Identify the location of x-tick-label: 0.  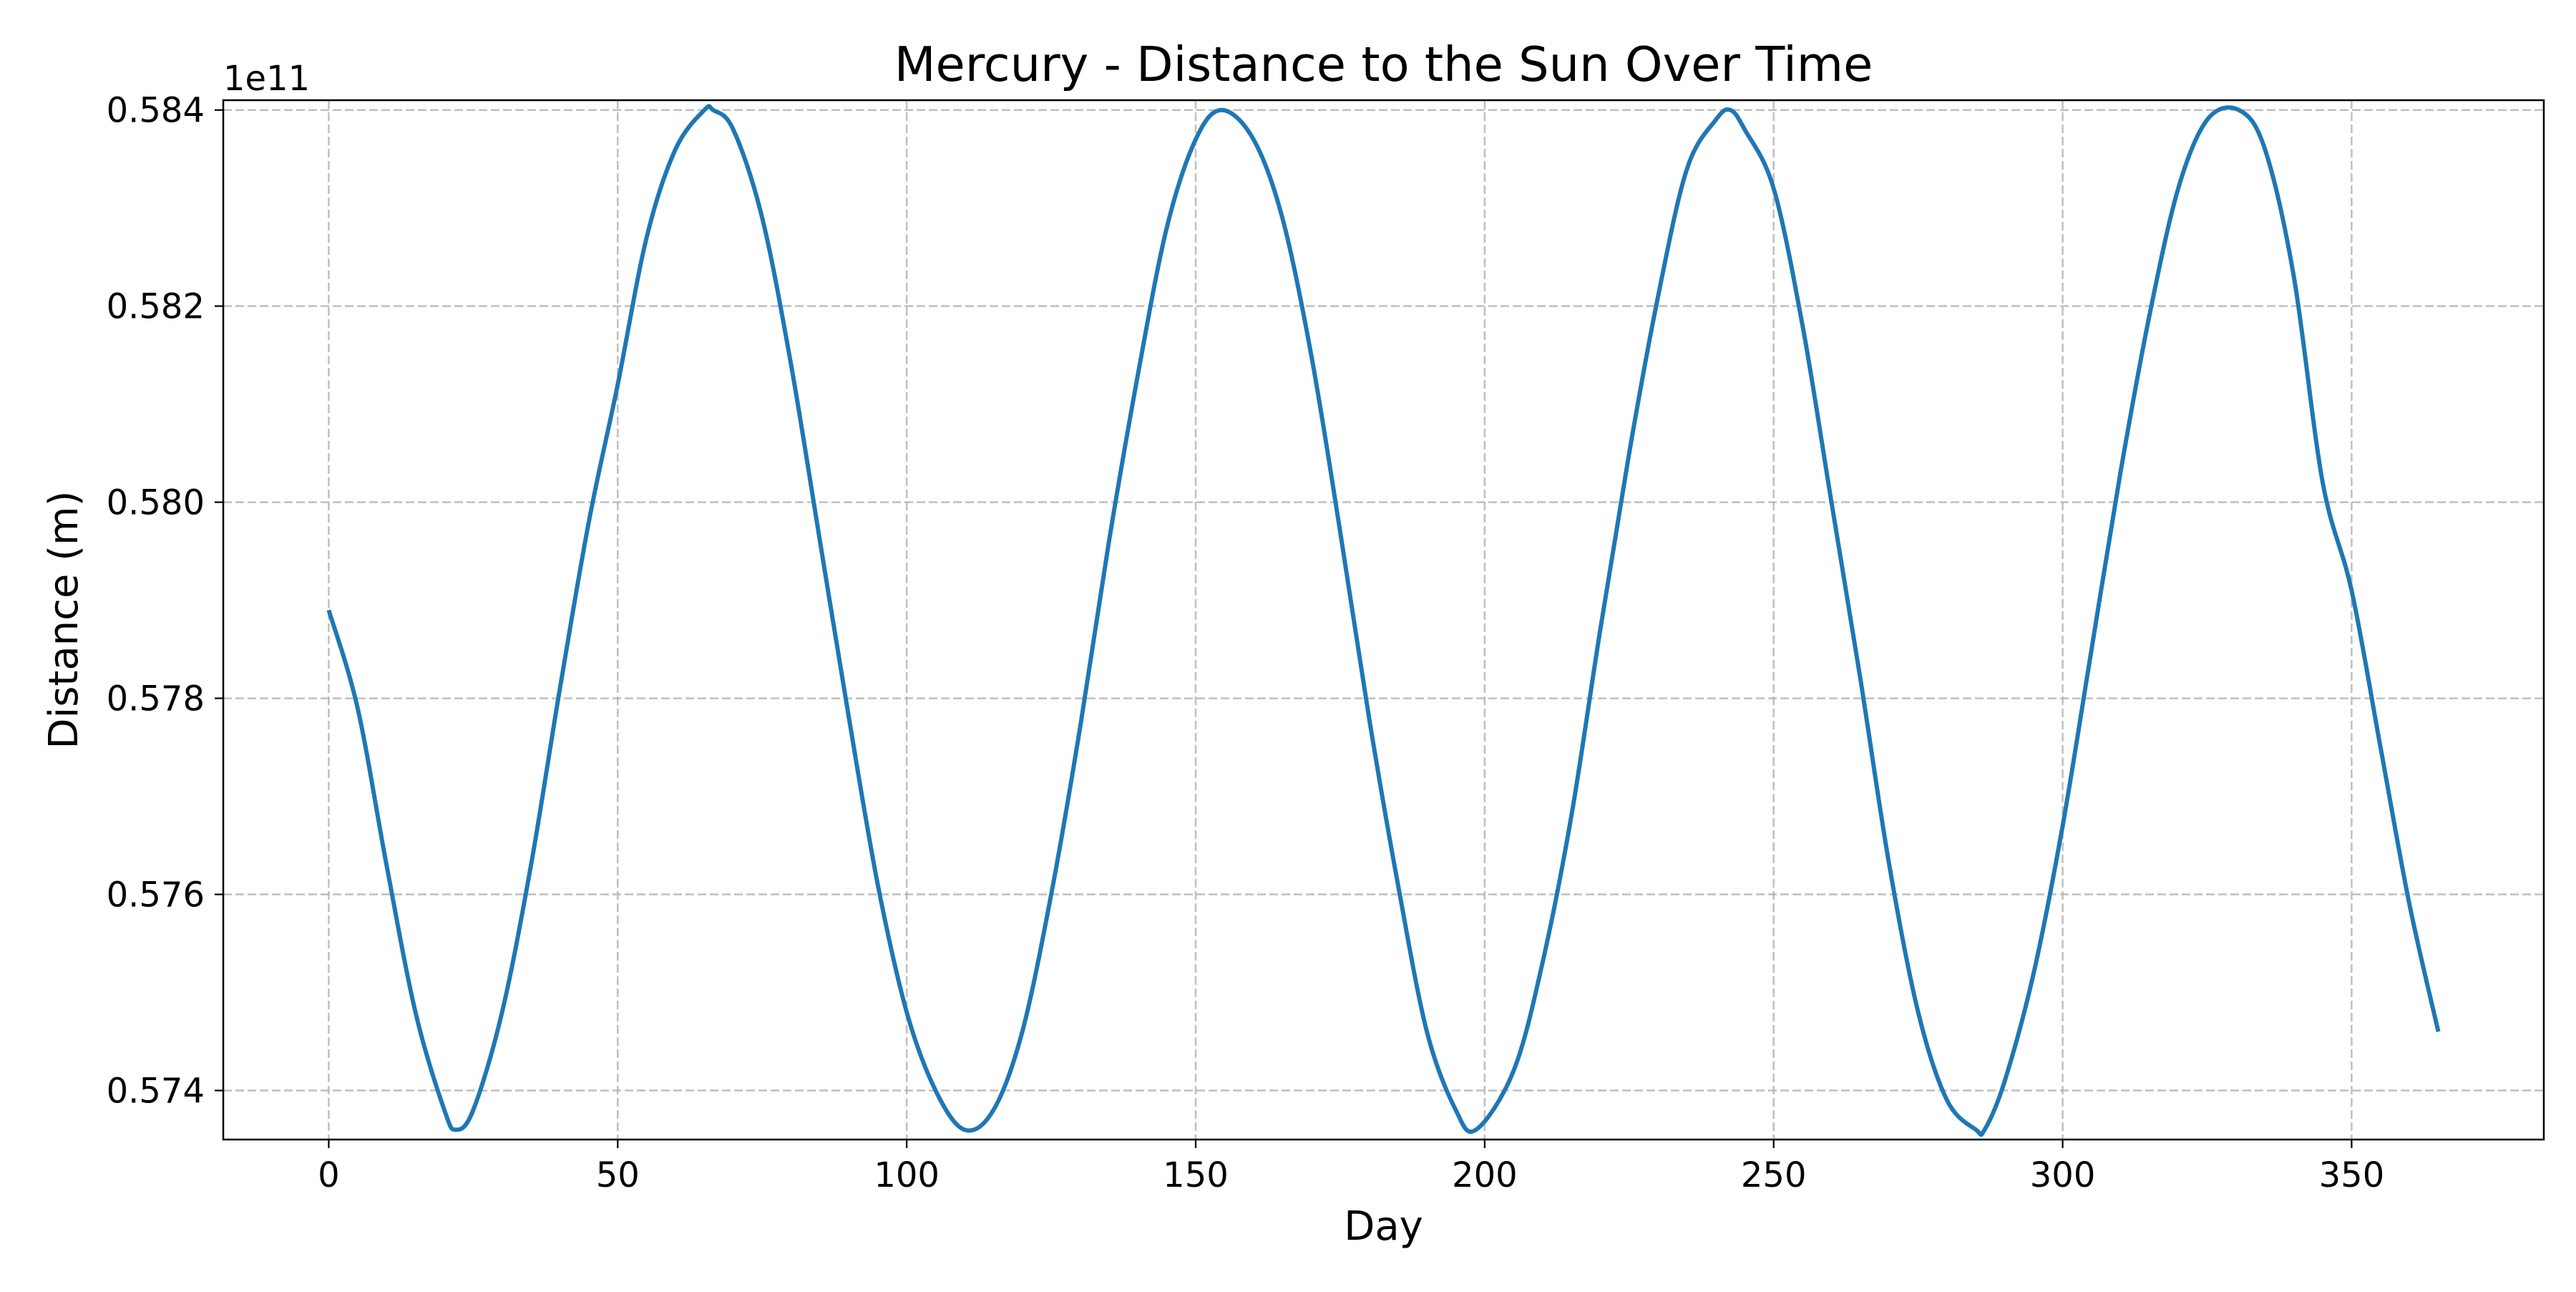
(329, 1175).